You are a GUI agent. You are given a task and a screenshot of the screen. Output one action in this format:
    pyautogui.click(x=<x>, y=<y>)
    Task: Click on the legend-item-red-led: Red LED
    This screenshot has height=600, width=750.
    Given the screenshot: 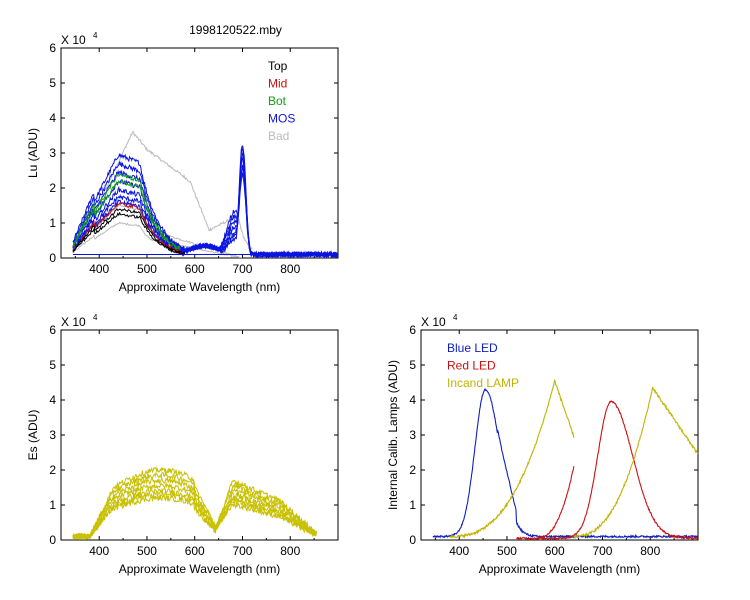 What is the action you would take?
    pyautogui.click(x=471, y=366)
    